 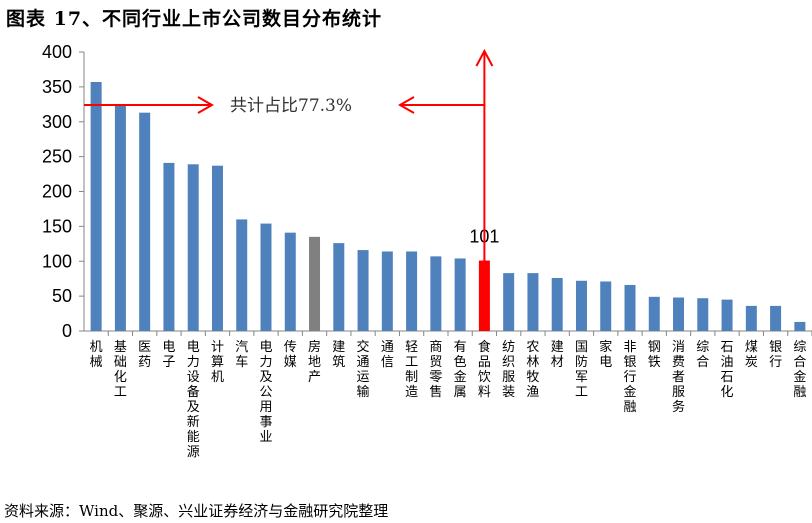 I want to click on svg-text: 品, so click(x=484, y=362).